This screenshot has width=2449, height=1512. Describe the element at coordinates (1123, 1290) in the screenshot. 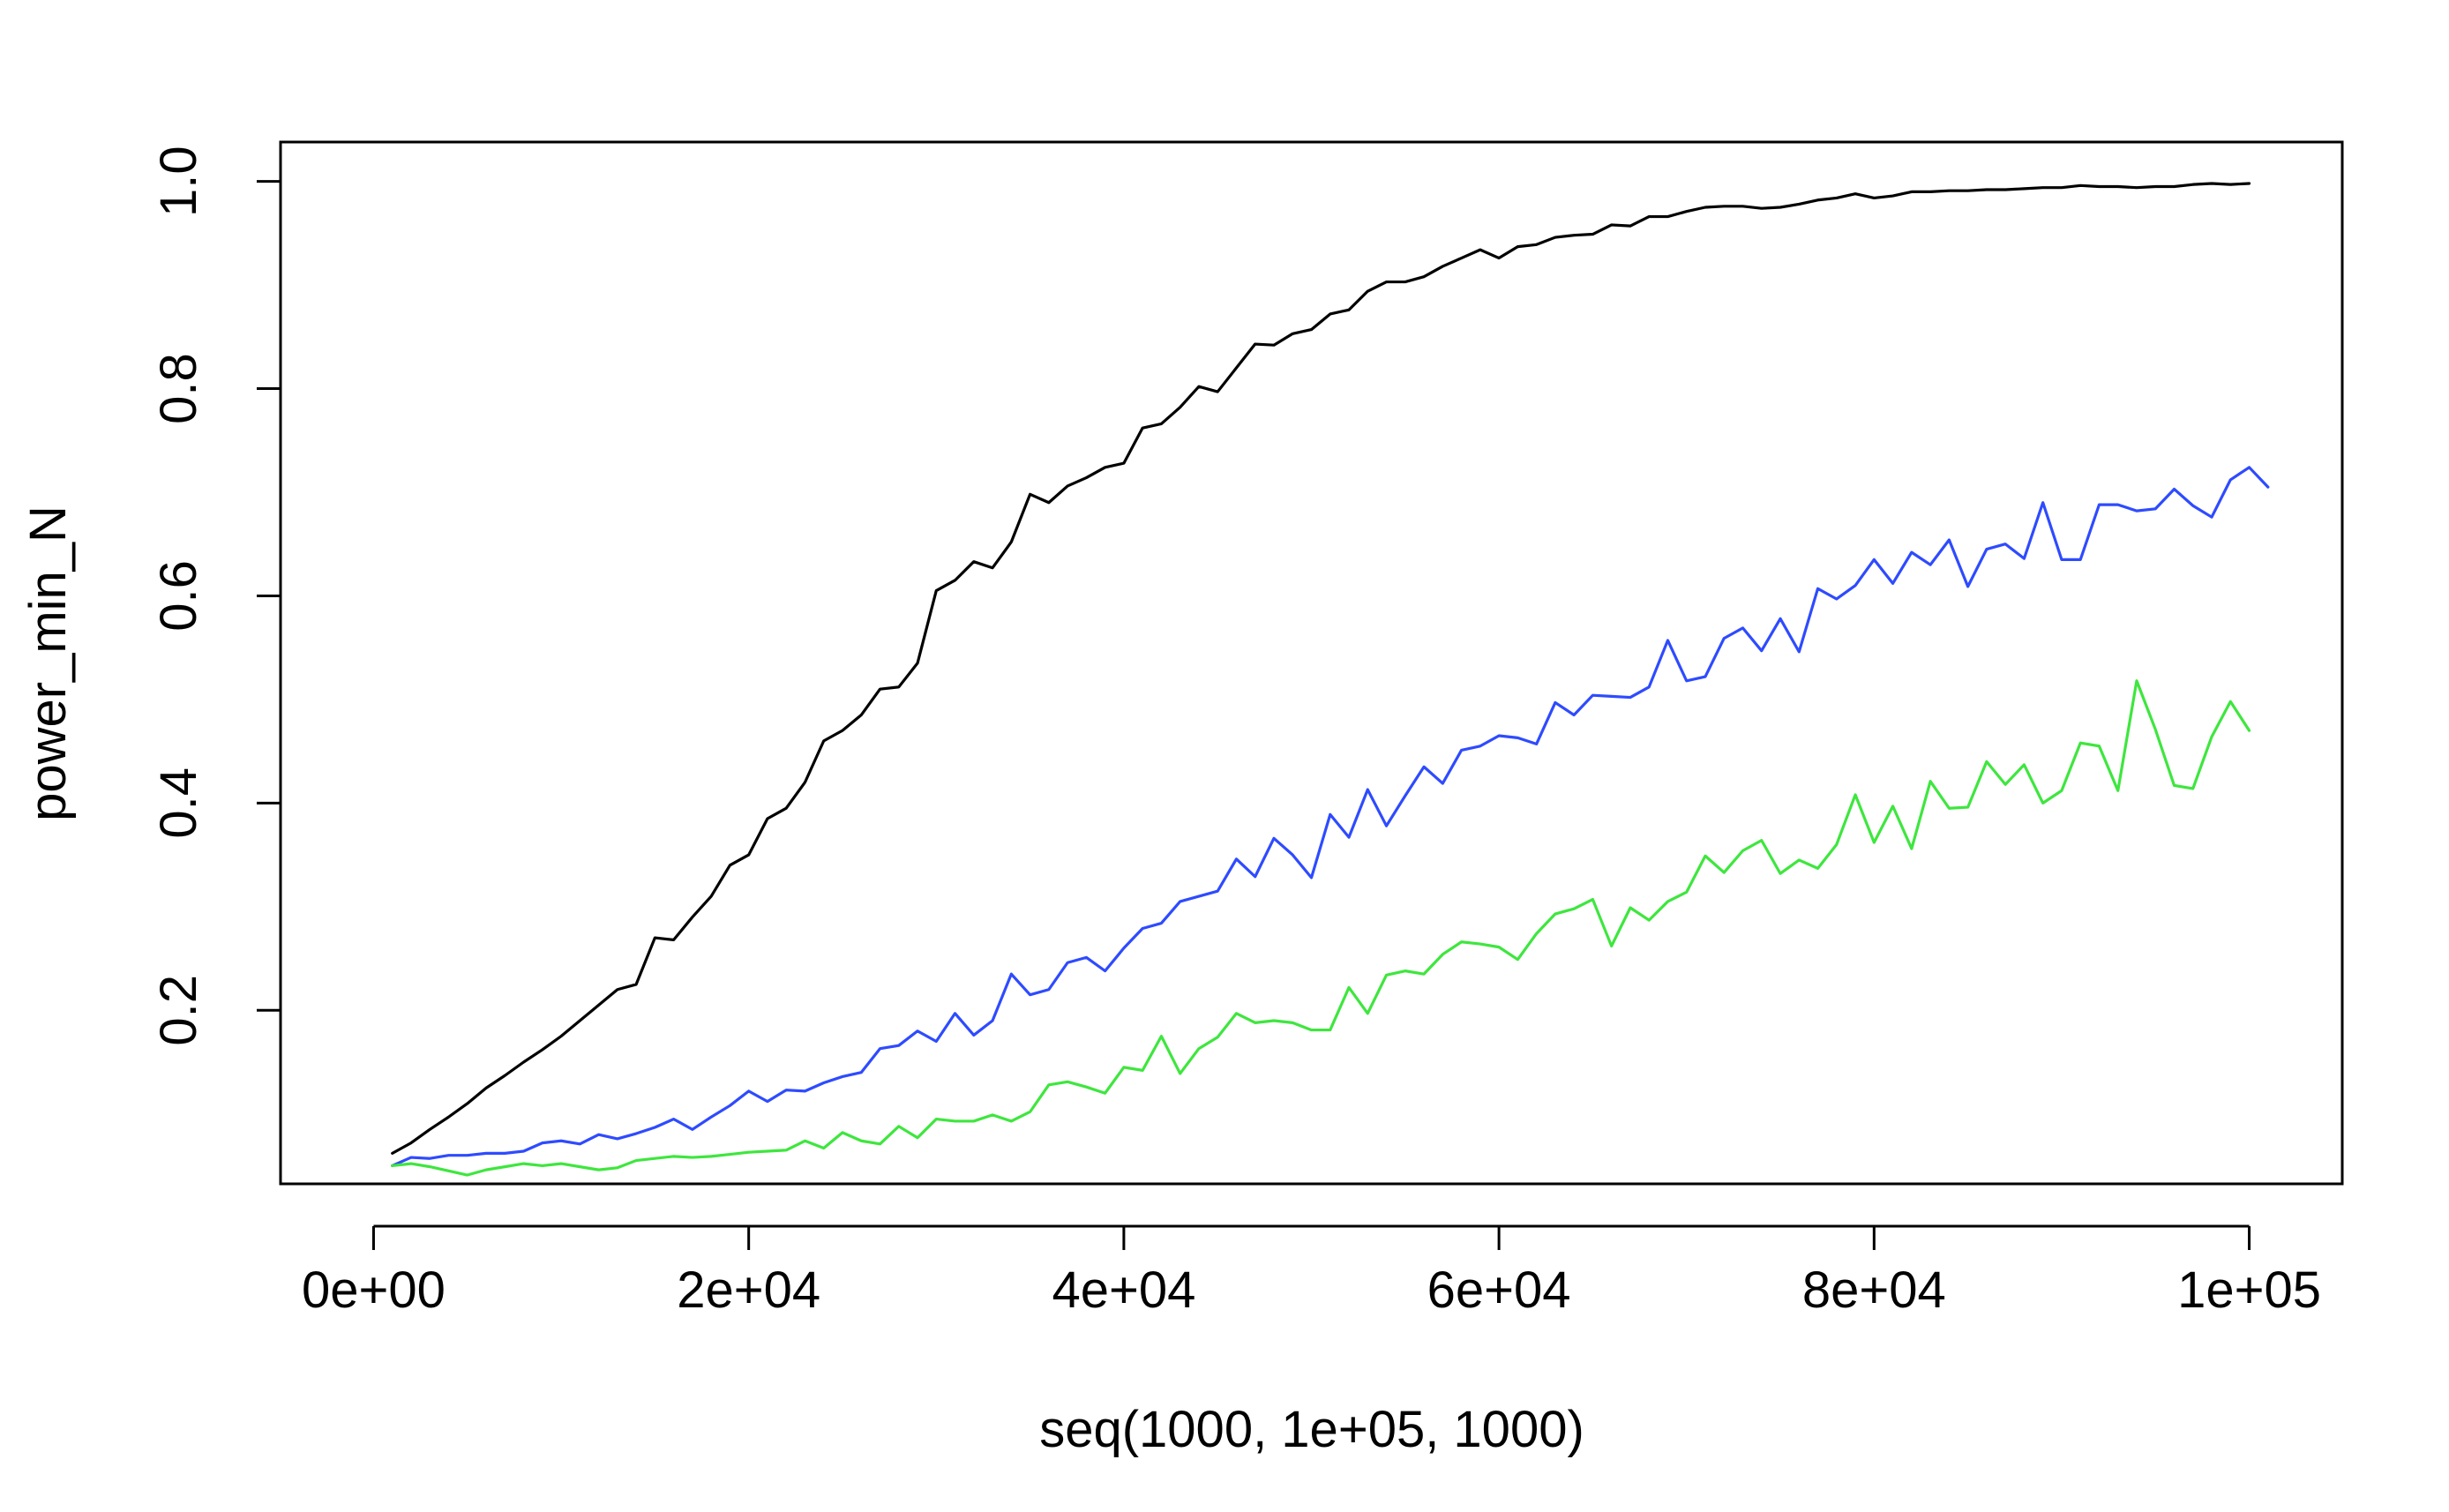

I see `x-tick-label: 4e+04` at that location.